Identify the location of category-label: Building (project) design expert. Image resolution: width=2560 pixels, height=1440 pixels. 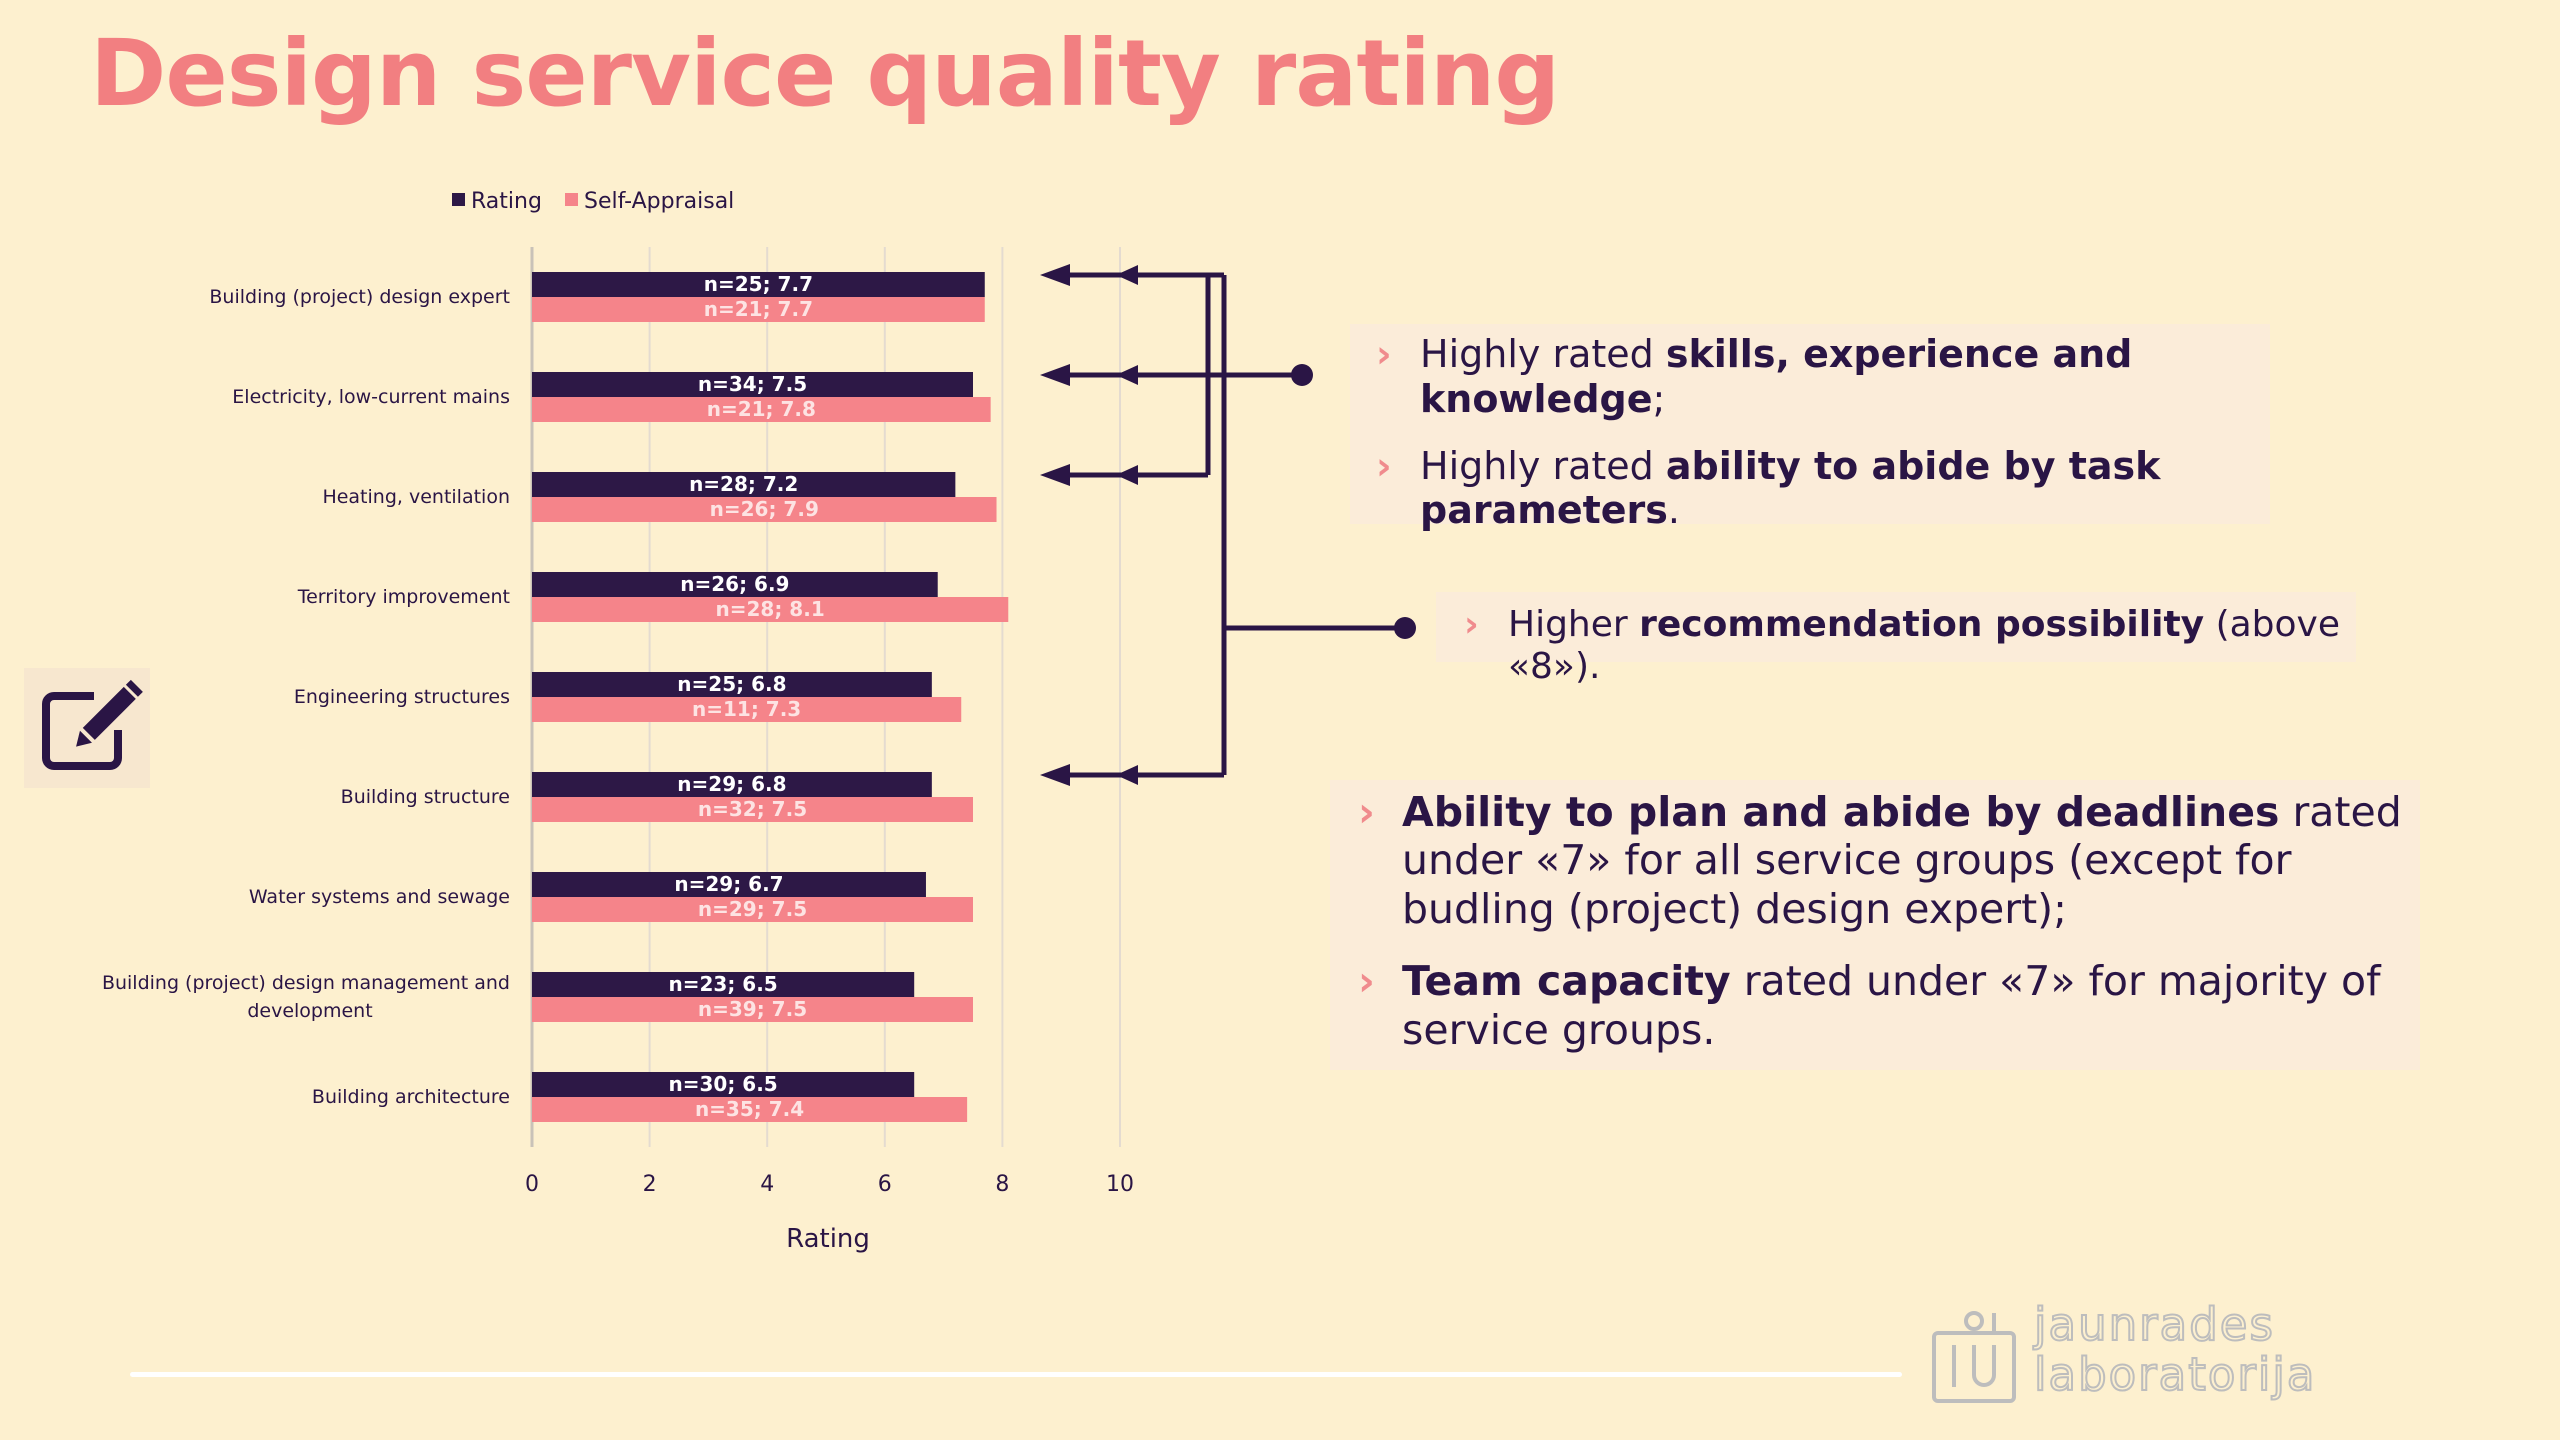
(359, 297).